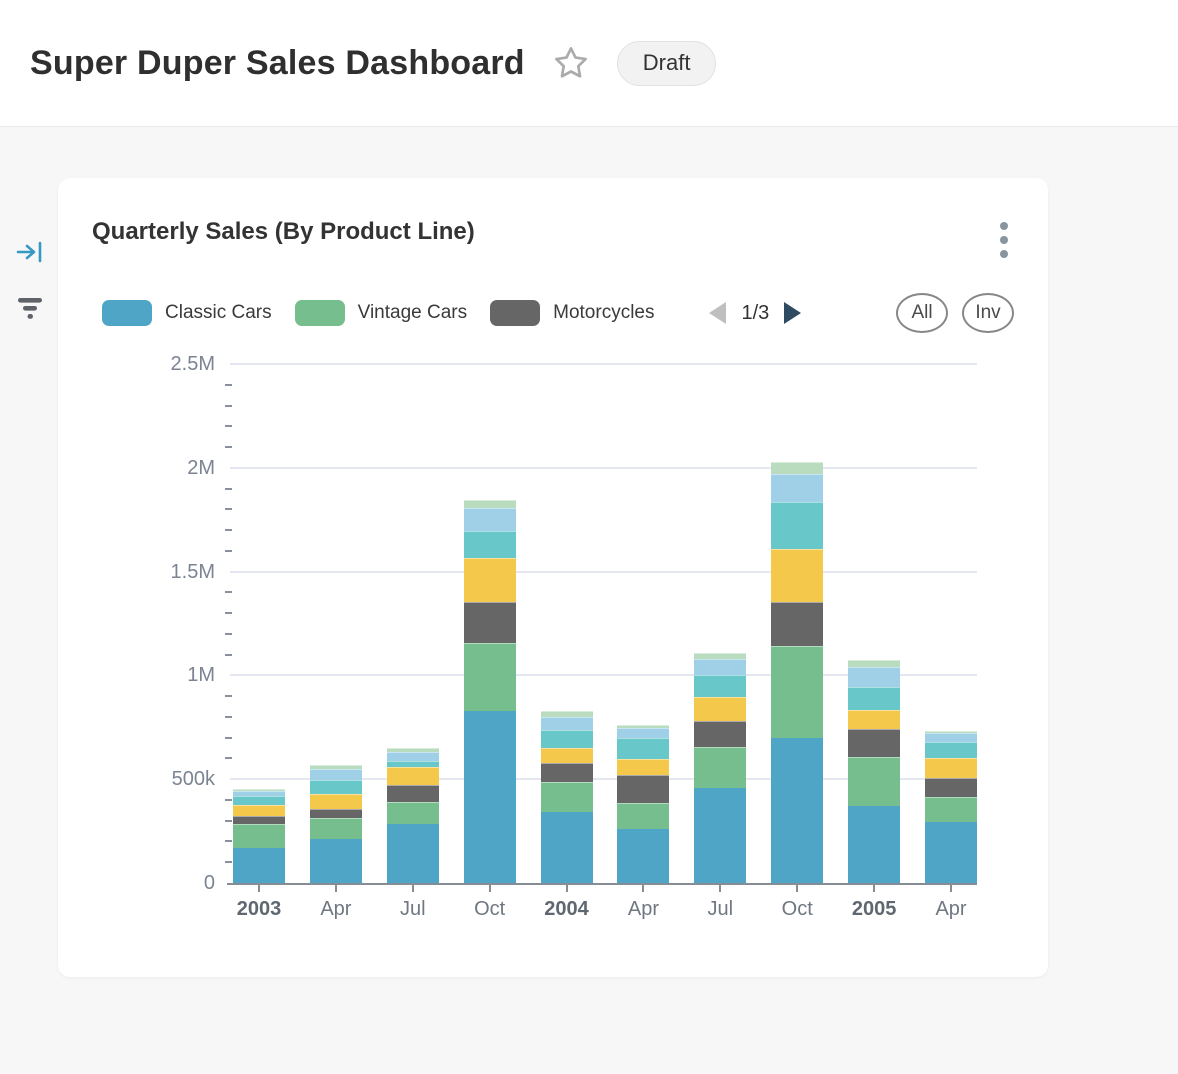 Image resolution: width=1178 pixels, height=1074 pixels. What do you see at coordinates (566, 909) in the screenshot?
I see `x-axis-tick-label: 2004` at bounding box center [566, 909].